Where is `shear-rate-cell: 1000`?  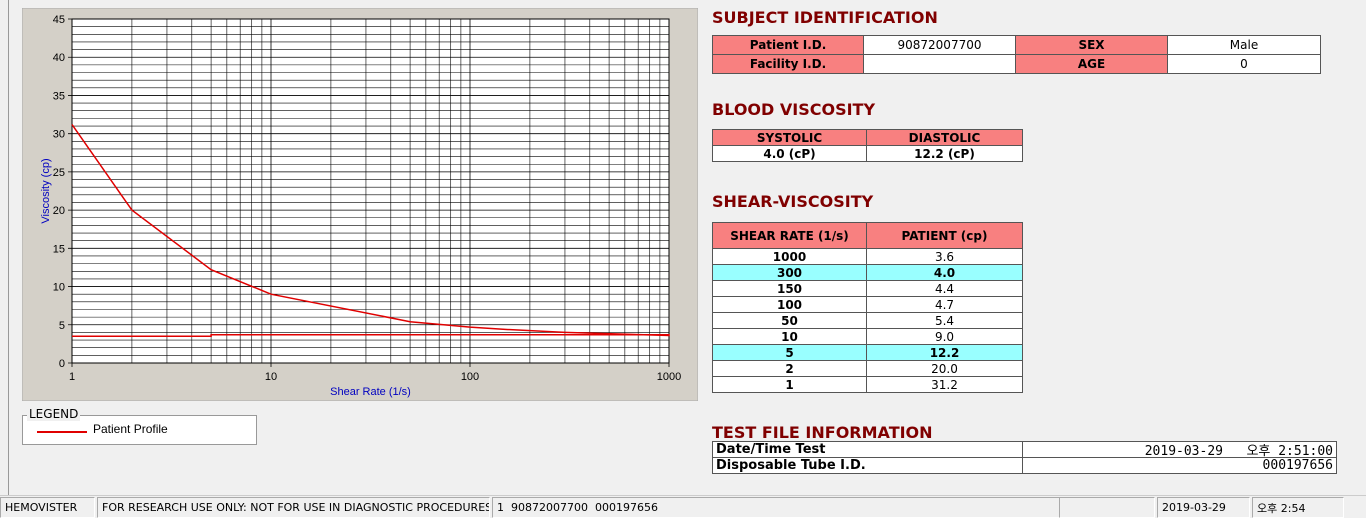
shear-rate-cell: 1000 is located at coordinates (789, 256).